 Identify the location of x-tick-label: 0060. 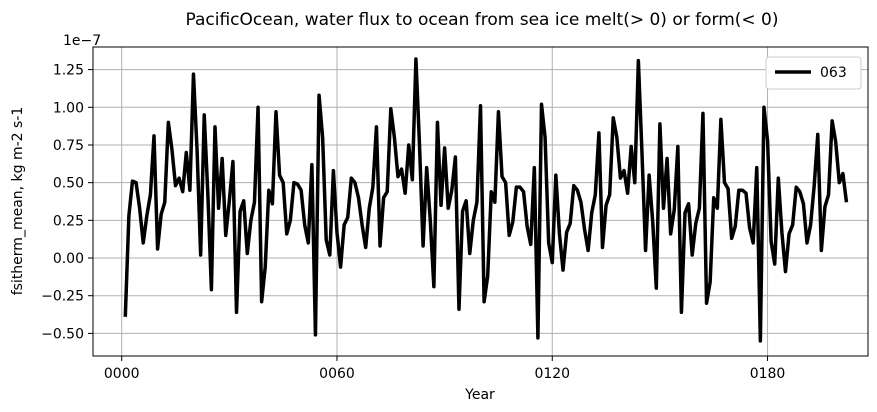
(337, 374).